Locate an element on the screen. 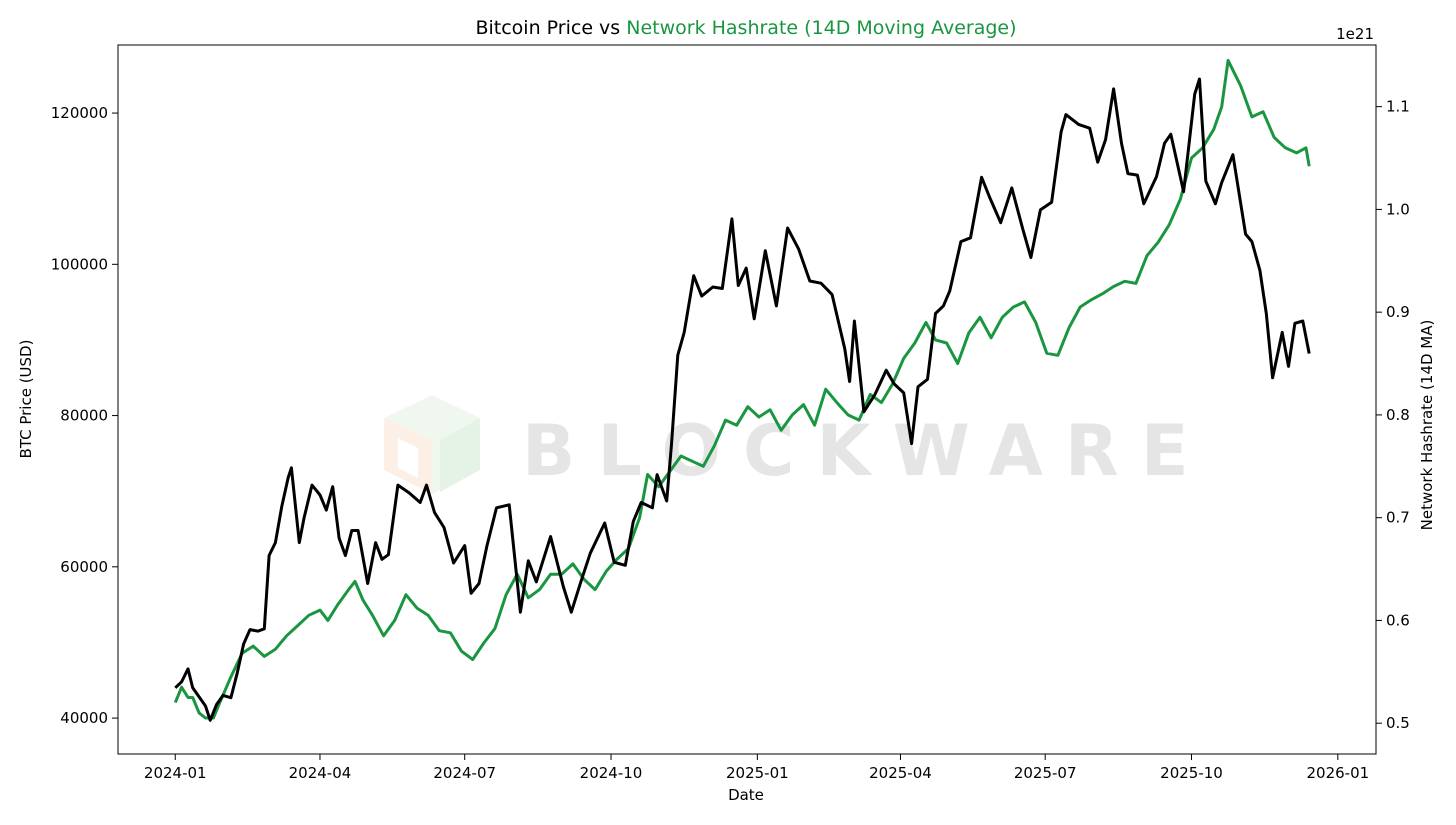  watermark-logo-icon is located at coordinates (432, 444).